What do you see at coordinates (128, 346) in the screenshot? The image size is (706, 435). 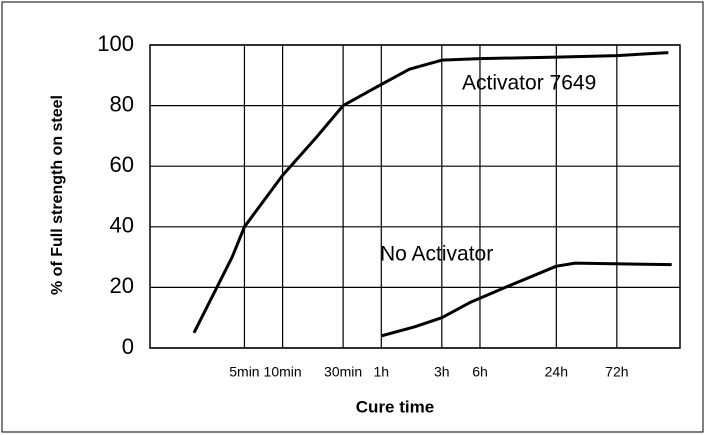 I see `y-tick-label: 0` at bounding box center [128, 346].